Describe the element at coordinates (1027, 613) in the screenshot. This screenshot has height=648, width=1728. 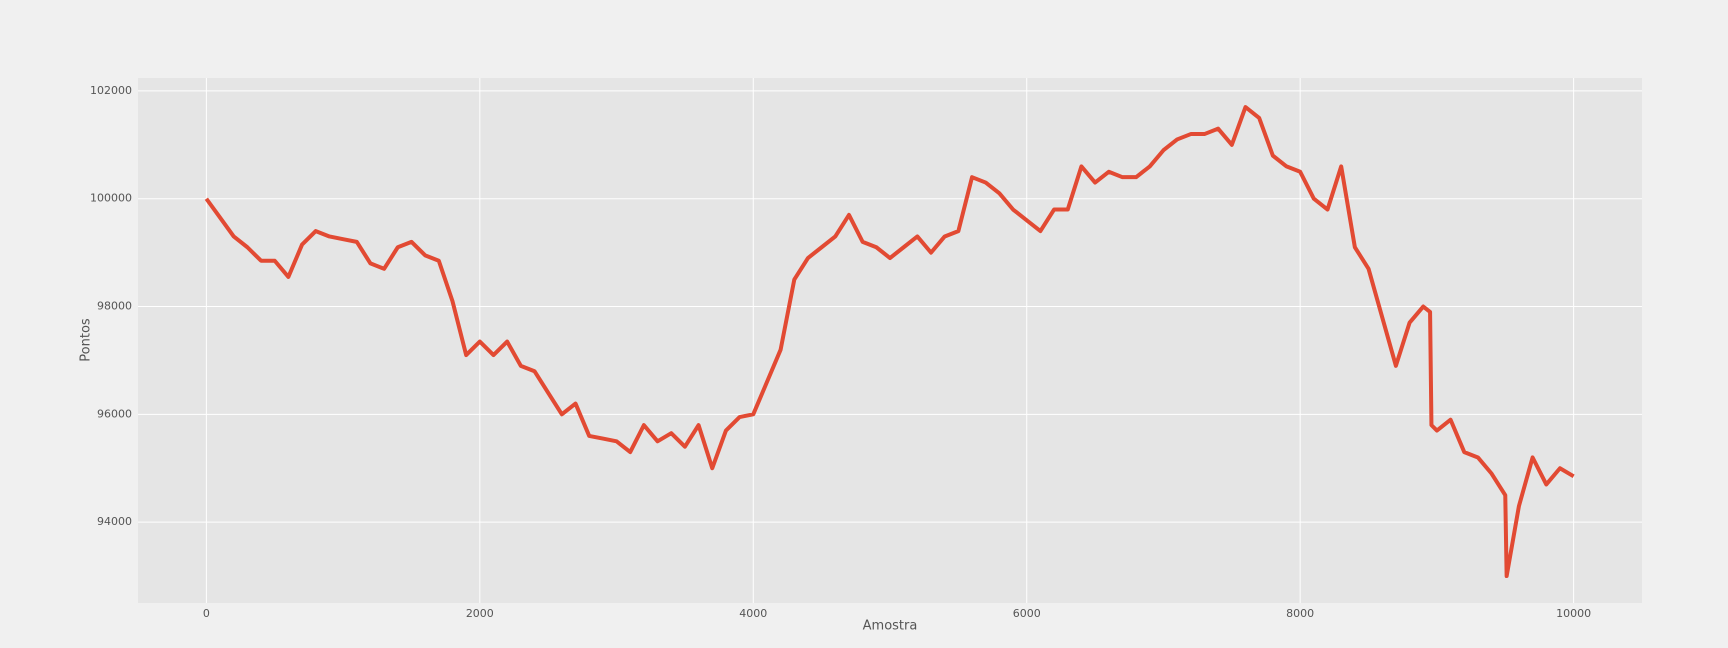
I see `x-tick-label: 6000` at that location.